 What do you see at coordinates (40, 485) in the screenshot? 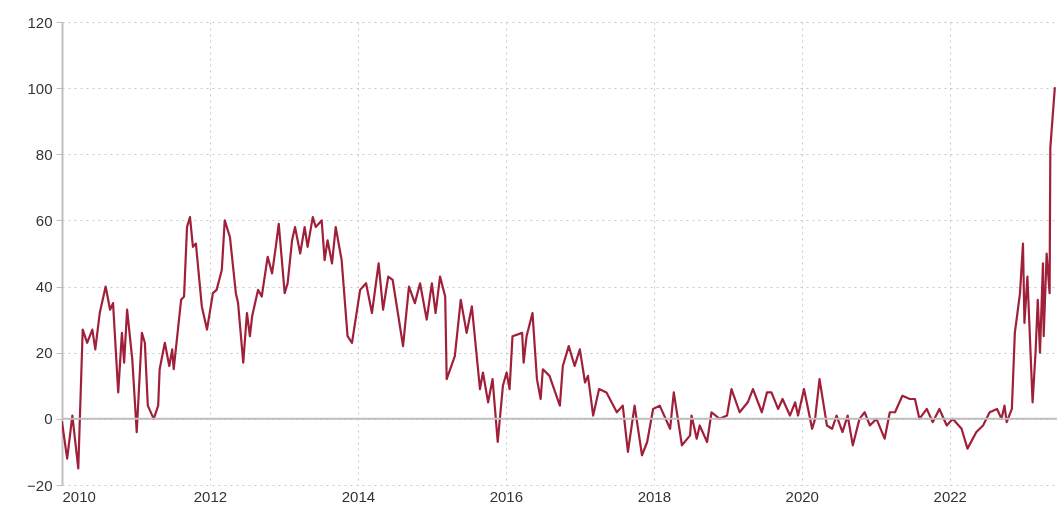
I see `y-tick-label: −20` at bounding box center [40, 485].